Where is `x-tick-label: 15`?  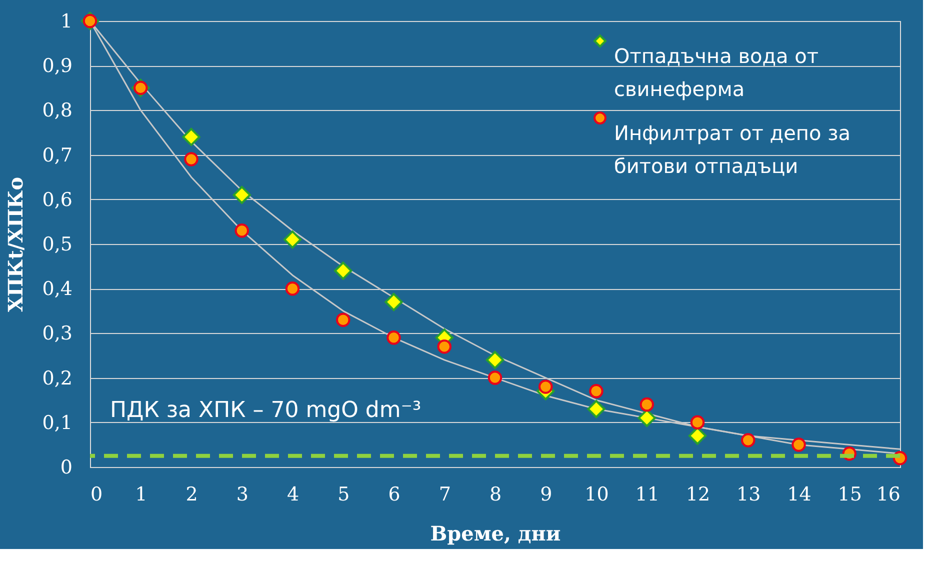 x-tick-label: 15 is located at coordinates (850, 495).